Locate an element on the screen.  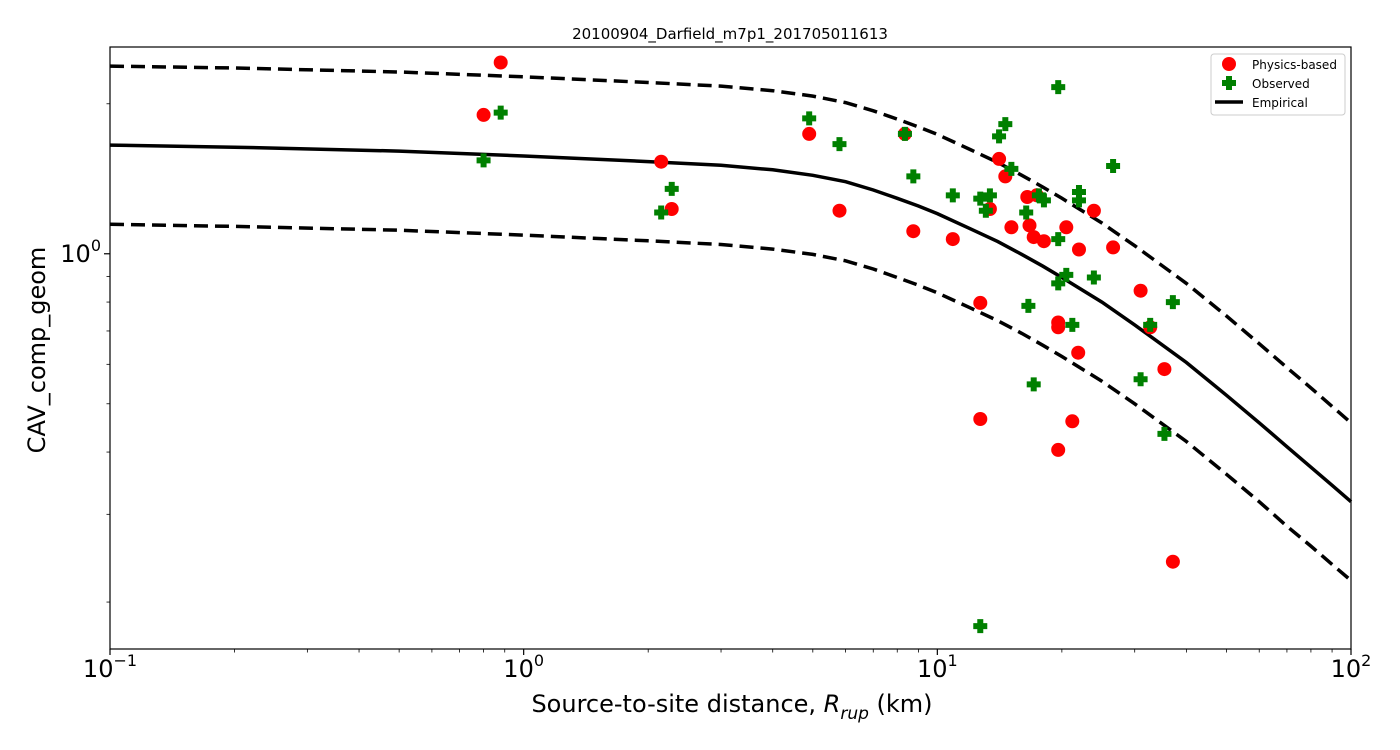
legend-physics-label: Physics-based is located at coordinates (1294, 65).